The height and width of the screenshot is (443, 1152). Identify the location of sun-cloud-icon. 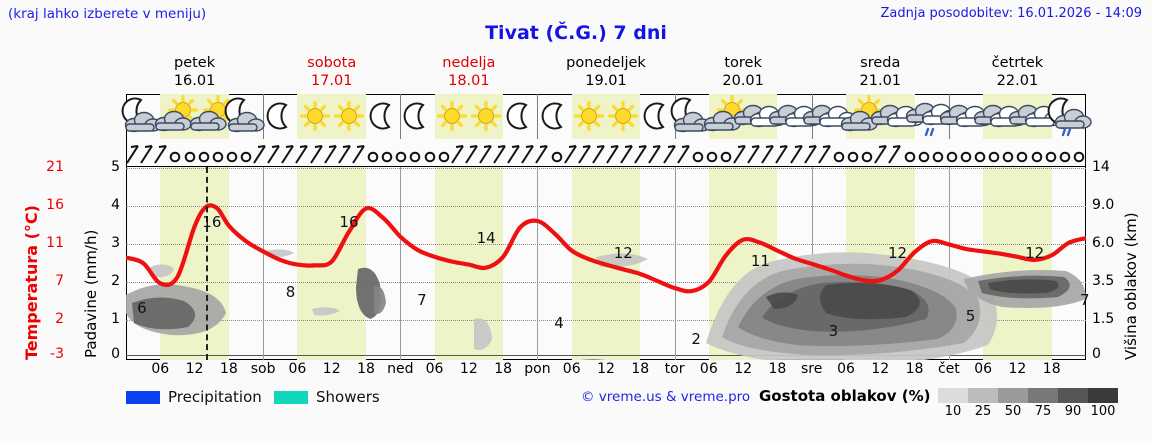
(726, 116).